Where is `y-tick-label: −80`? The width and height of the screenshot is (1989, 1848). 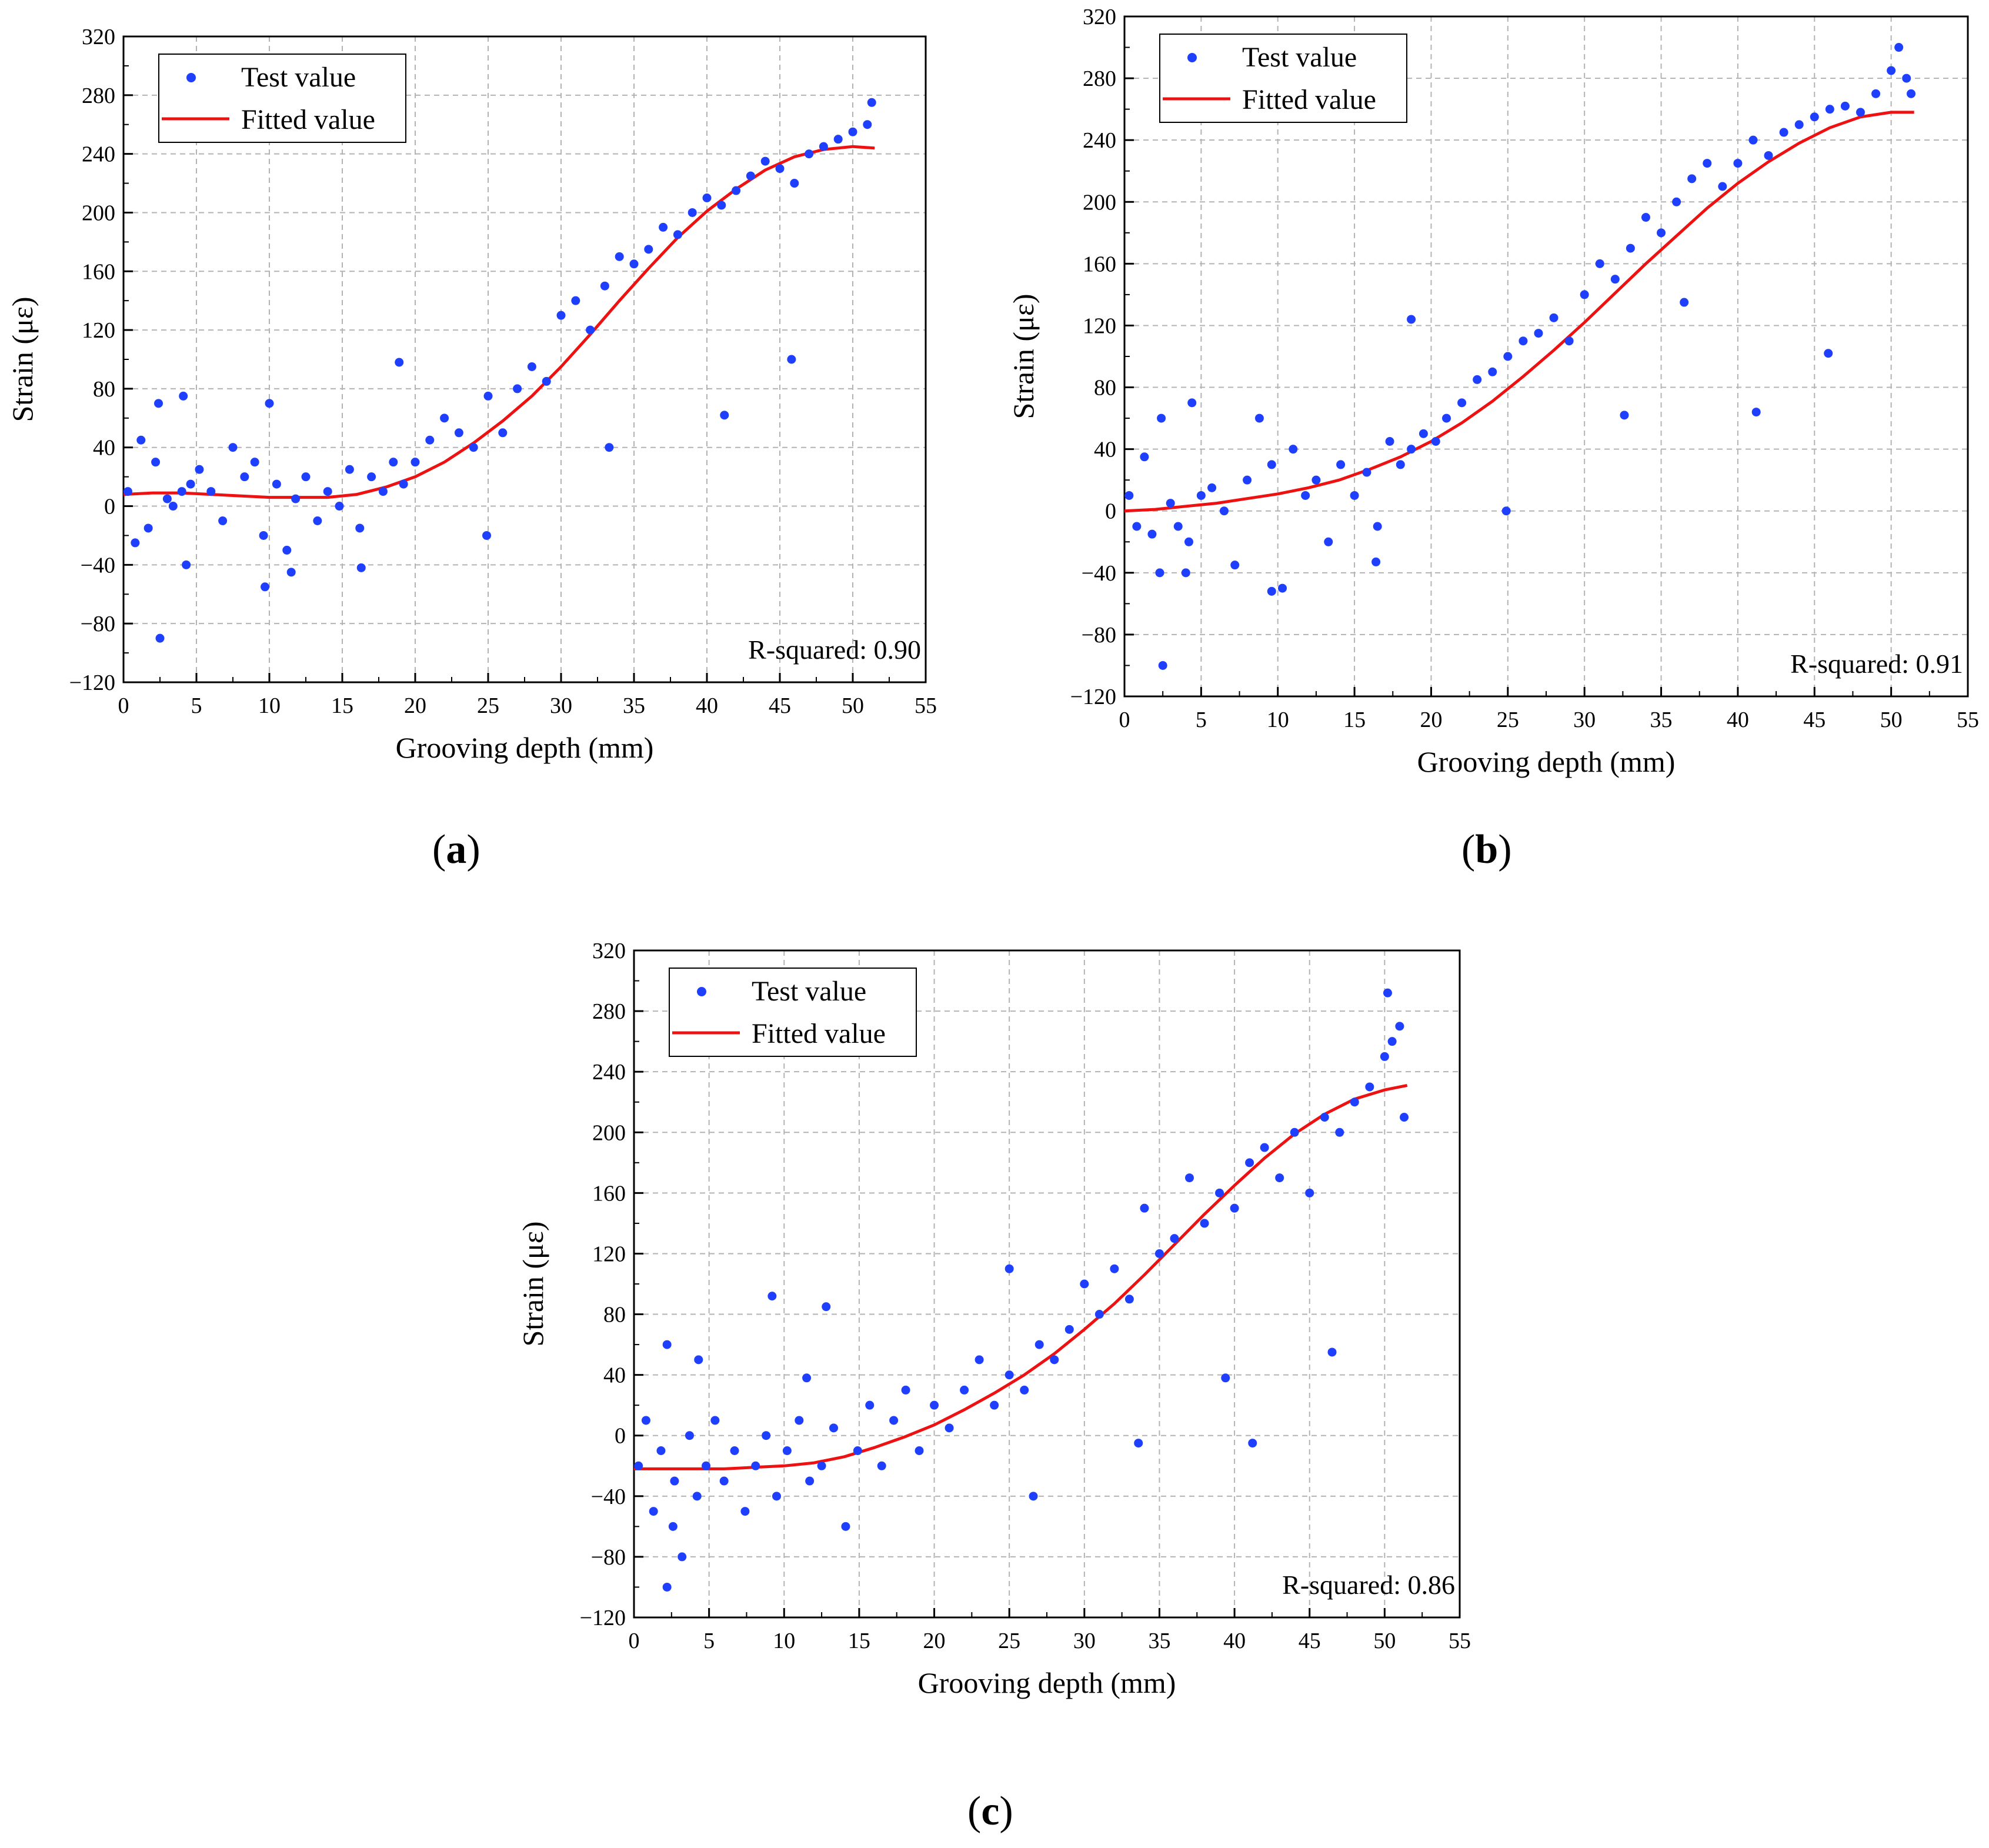
y-tick-label: −80 is located at coordinates (98, 624).